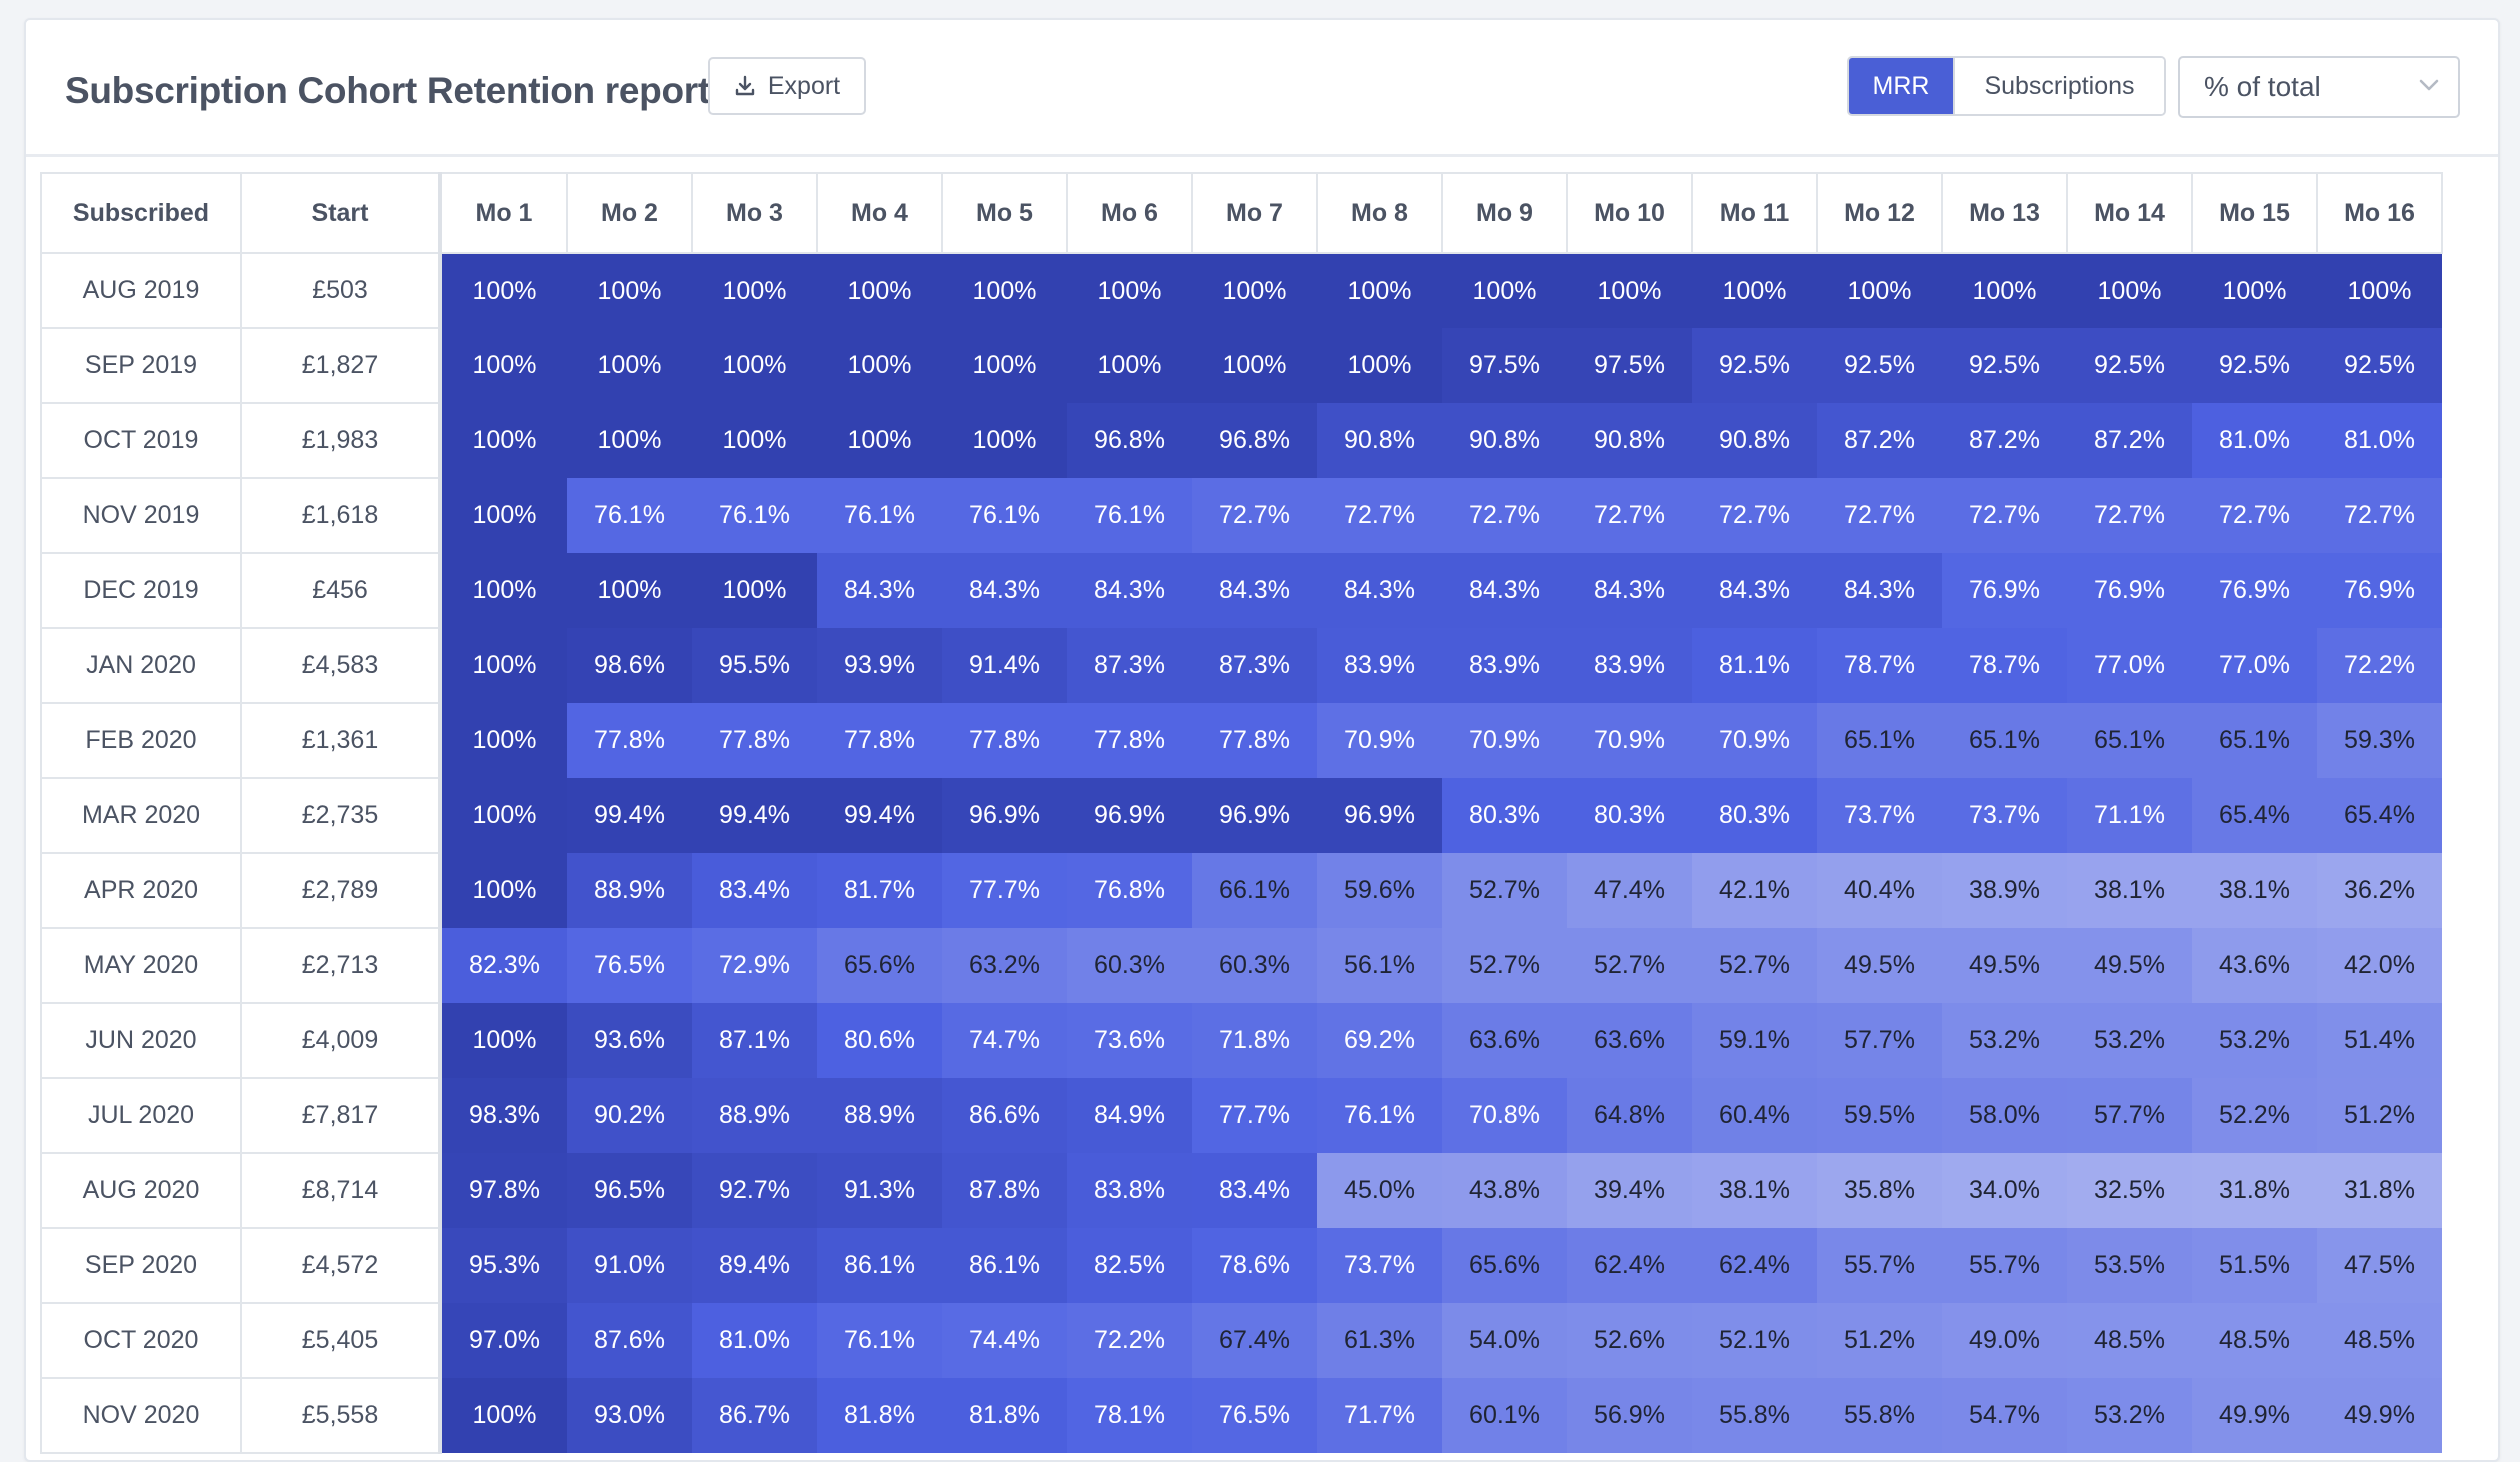 This screenshot has height=1462, width=2520. Describe the element at coordinates (1879, 213) in the screenshot. I see `column-header-mo-12: Mo 12` at that location.